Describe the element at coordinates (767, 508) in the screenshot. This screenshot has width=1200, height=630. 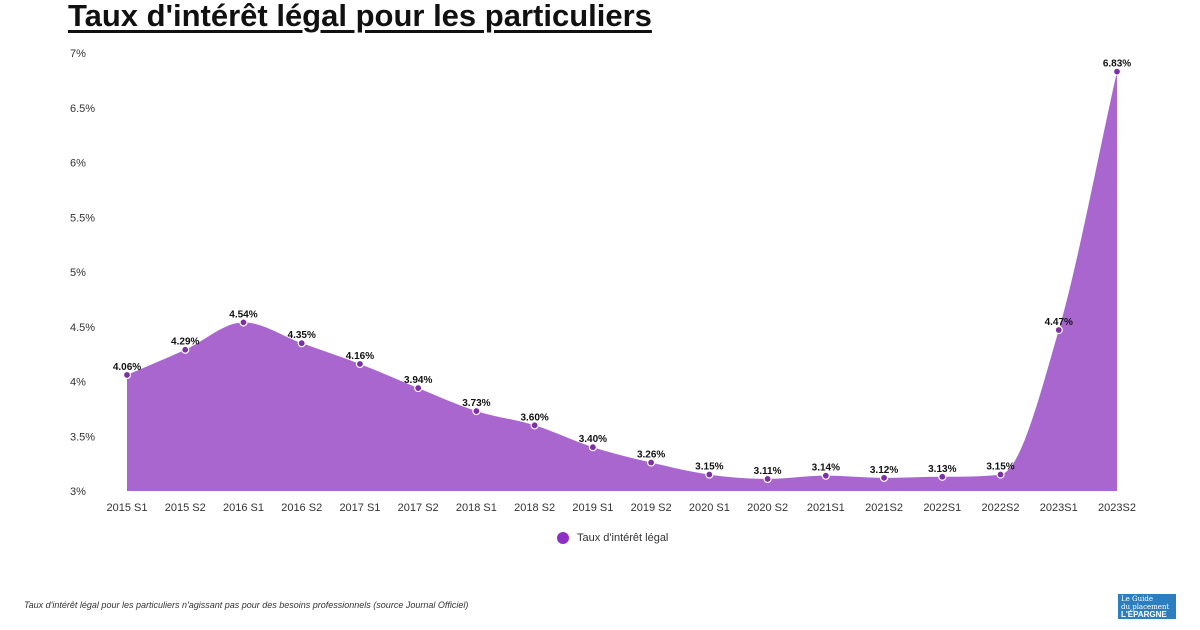
I see `x-tick-label: 2020 S2` at that location.